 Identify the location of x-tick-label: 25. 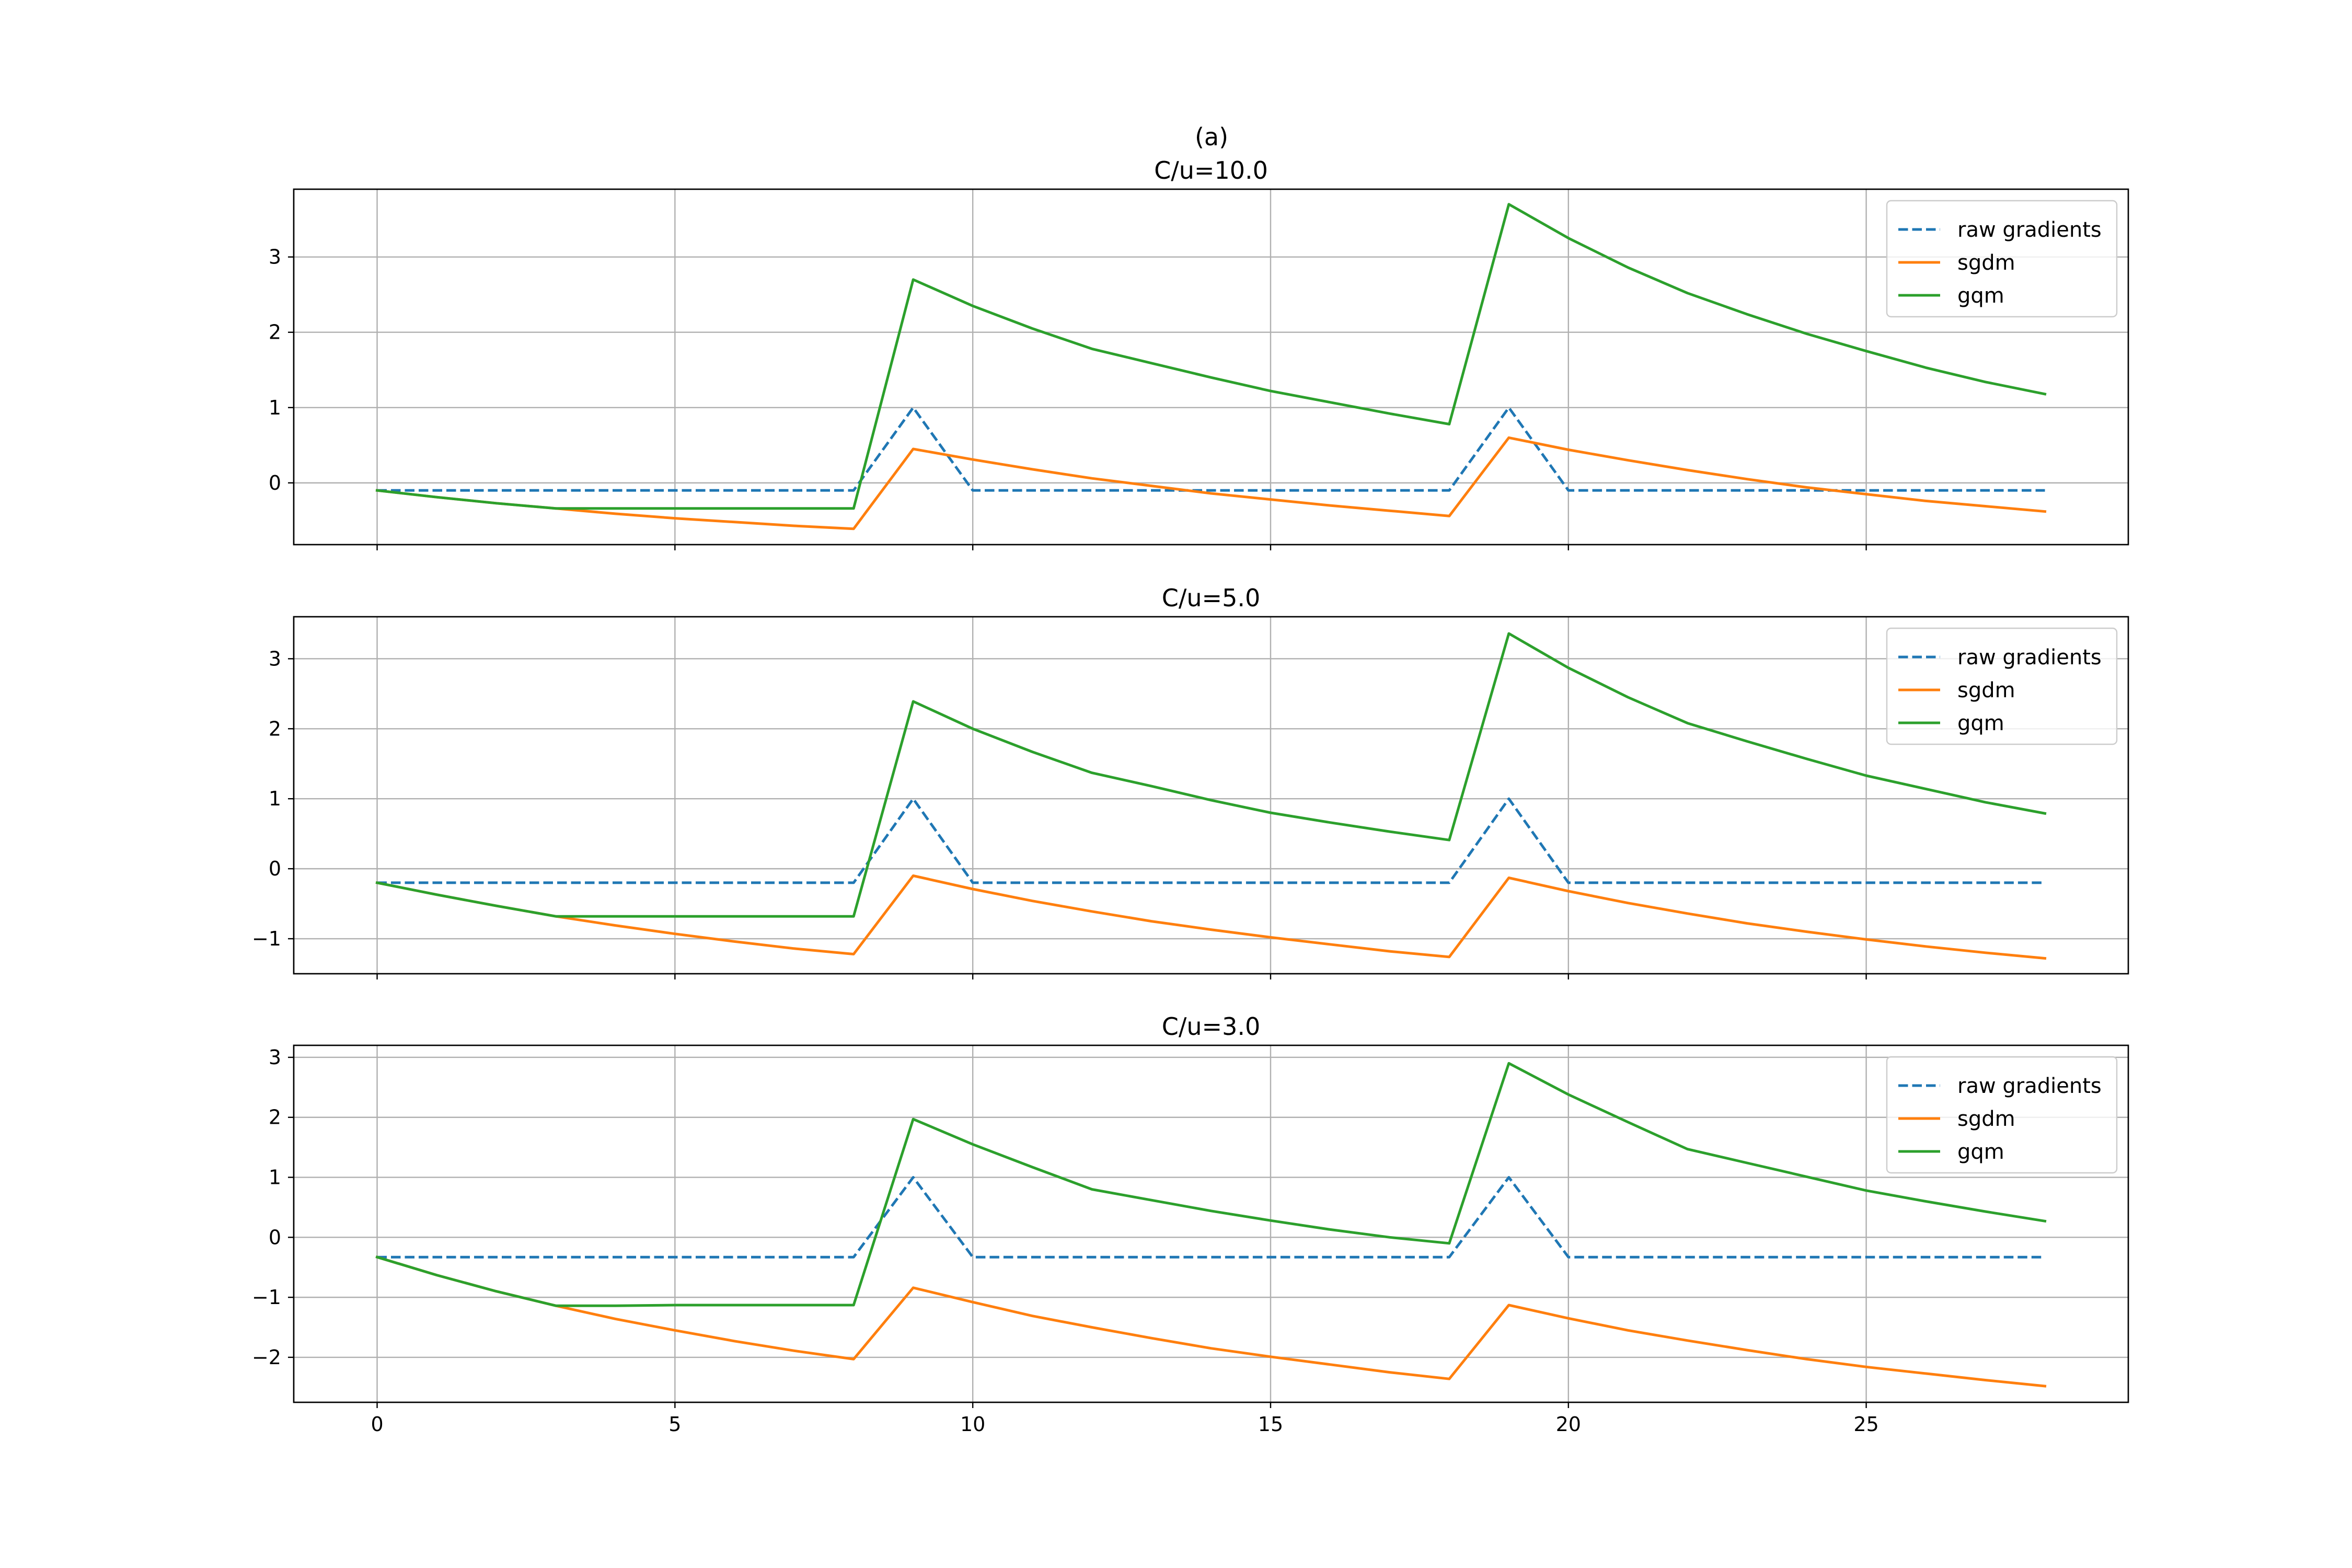
(1865, 1424).